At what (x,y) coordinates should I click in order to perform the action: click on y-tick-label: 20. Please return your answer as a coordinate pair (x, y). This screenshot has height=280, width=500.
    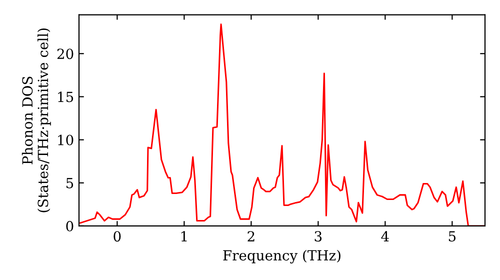
    Looking at the image, I should click on (65, 54).